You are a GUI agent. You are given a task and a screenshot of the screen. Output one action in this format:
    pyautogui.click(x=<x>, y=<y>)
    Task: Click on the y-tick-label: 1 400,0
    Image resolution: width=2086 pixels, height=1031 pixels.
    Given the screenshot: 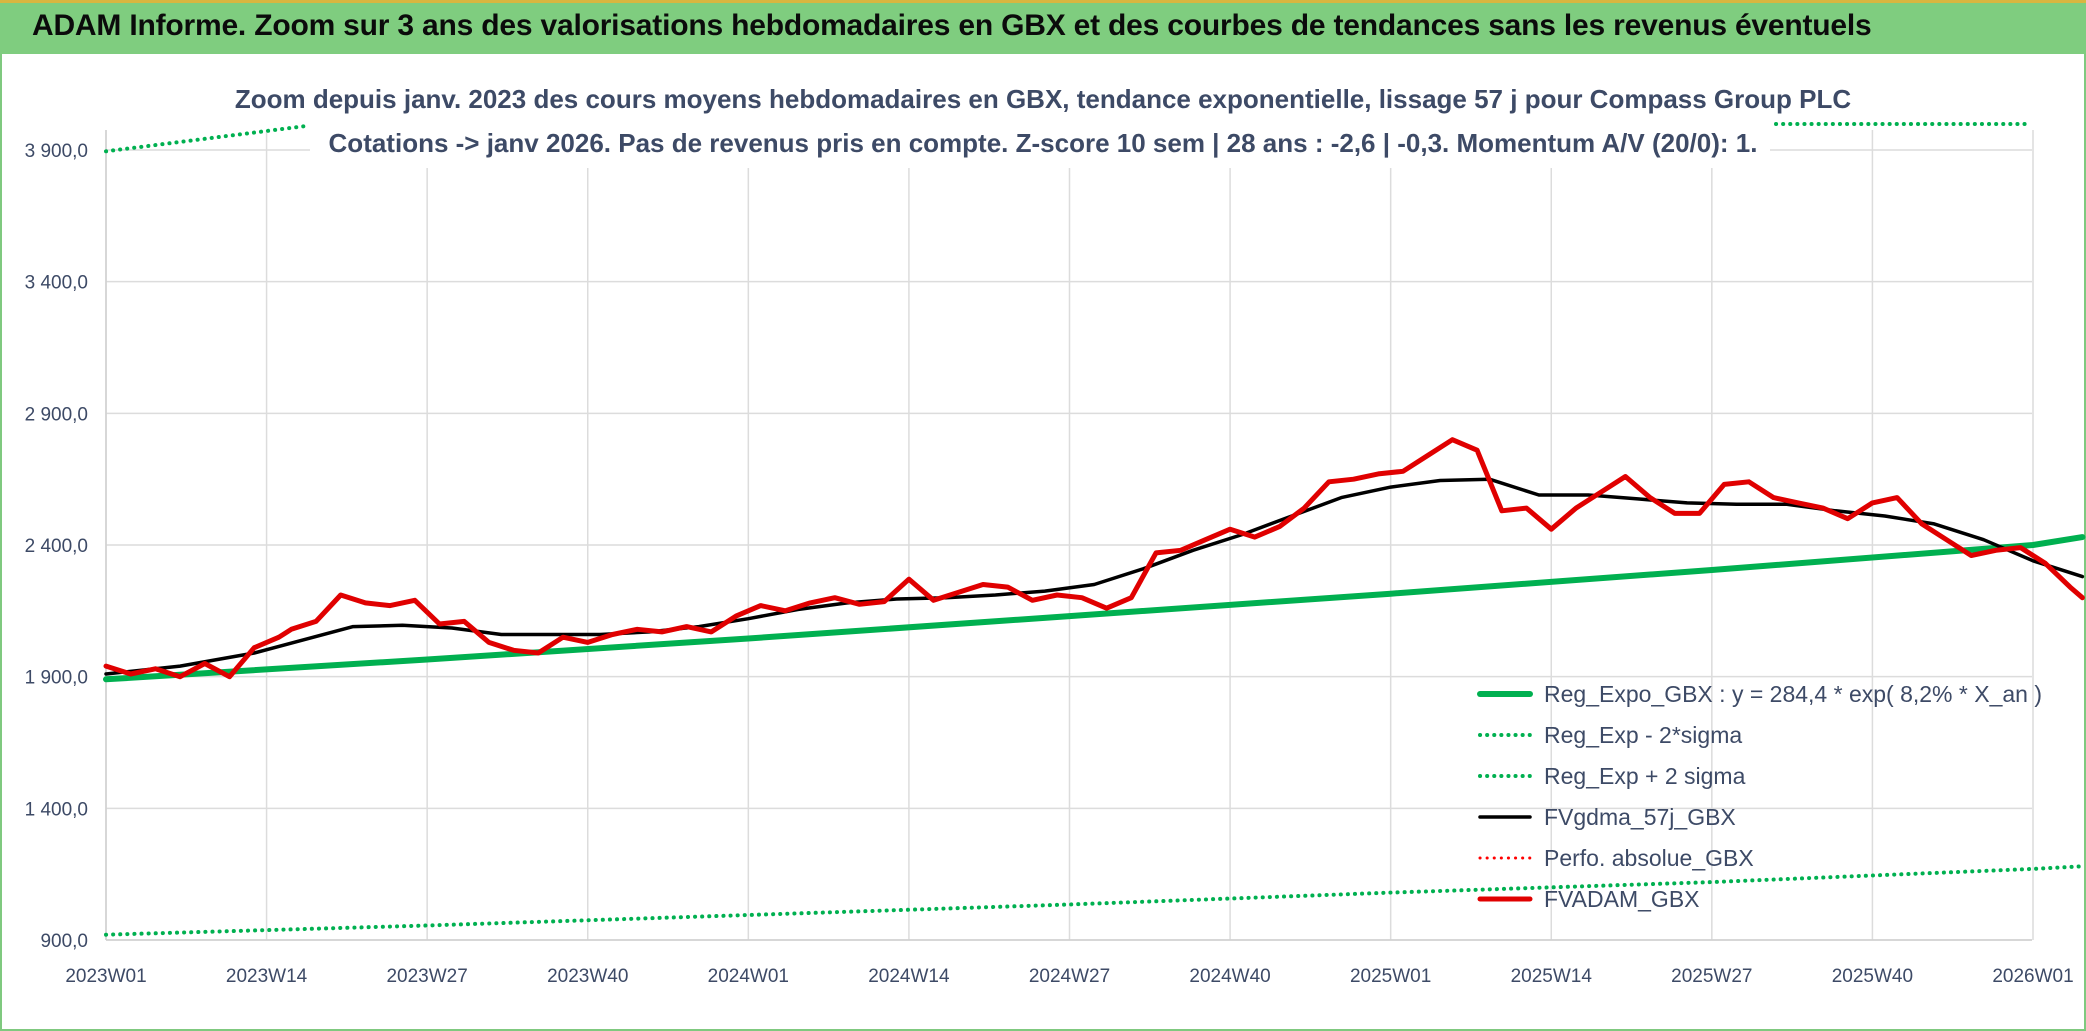 What is the action you would take?
    pyautogui.click(x=56, y=809)
    